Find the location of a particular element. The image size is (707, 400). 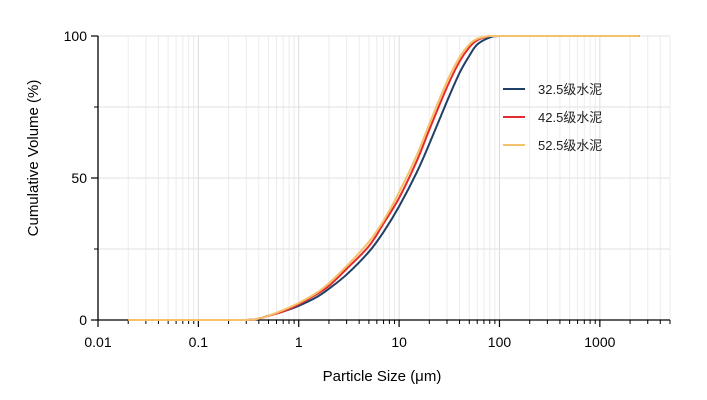

y-tick-labels: 0 50 100 is located at coordinates (76, 178).